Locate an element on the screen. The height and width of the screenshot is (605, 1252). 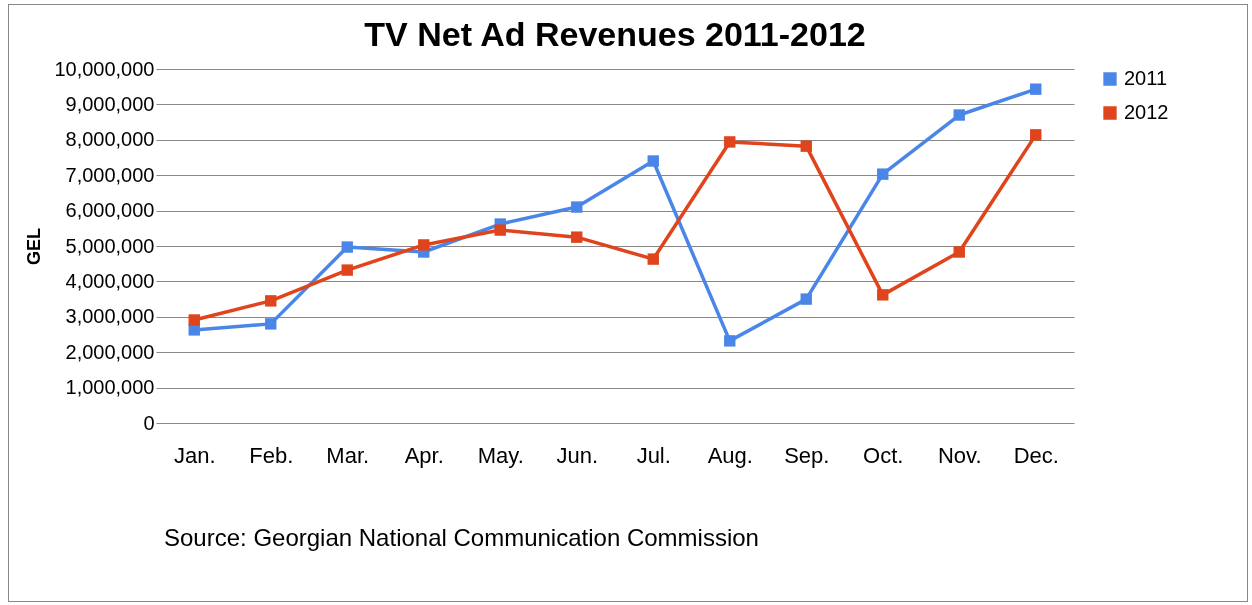
legend-label: 2011 is located at coordinates (1146, 78).